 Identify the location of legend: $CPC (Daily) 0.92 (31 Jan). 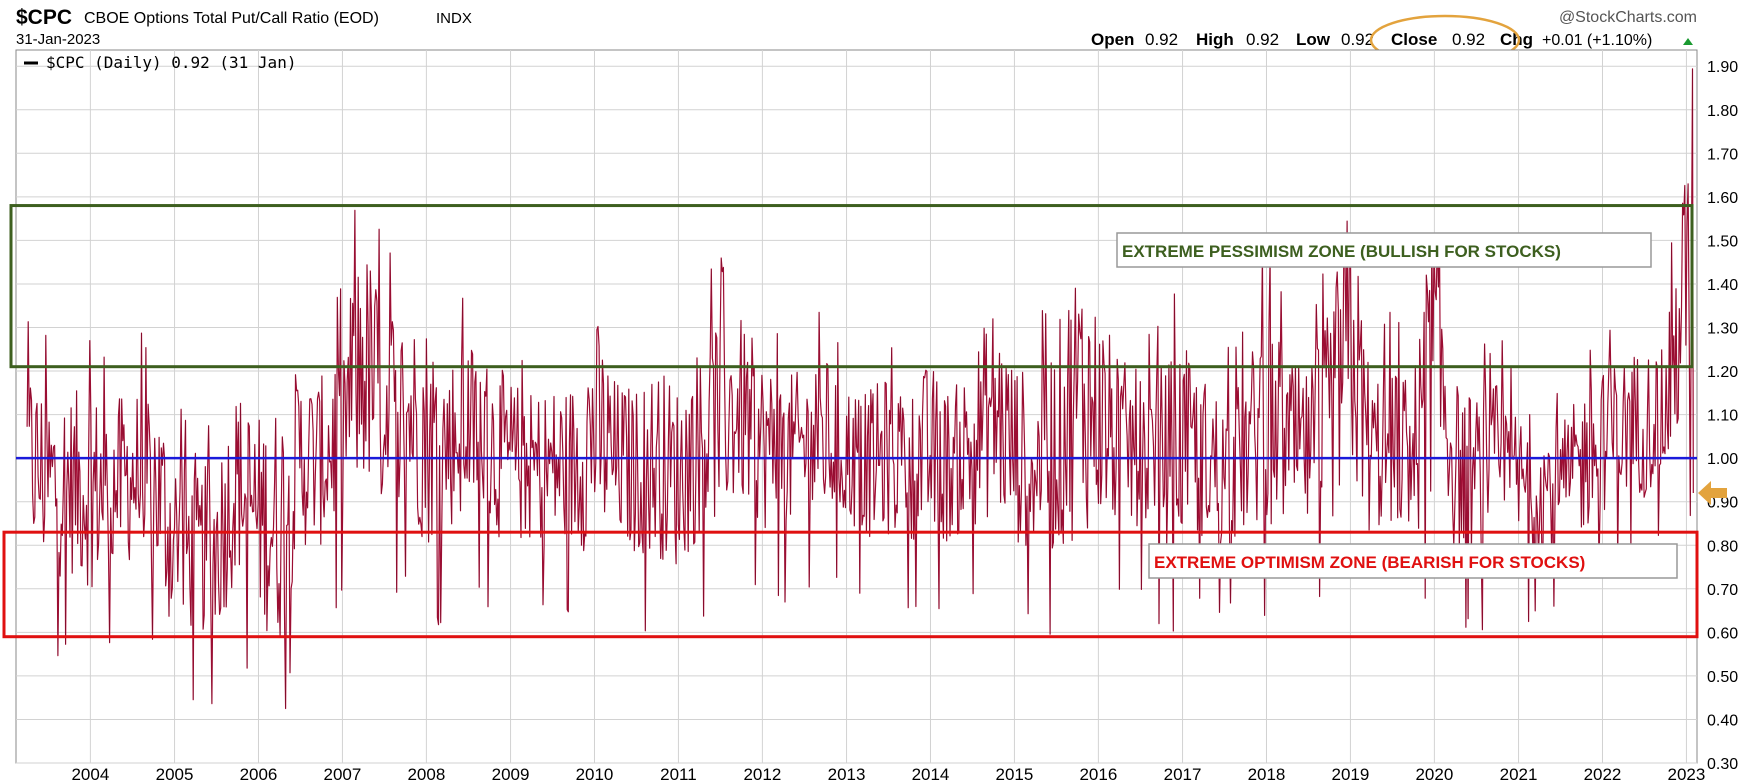
(160, 62).